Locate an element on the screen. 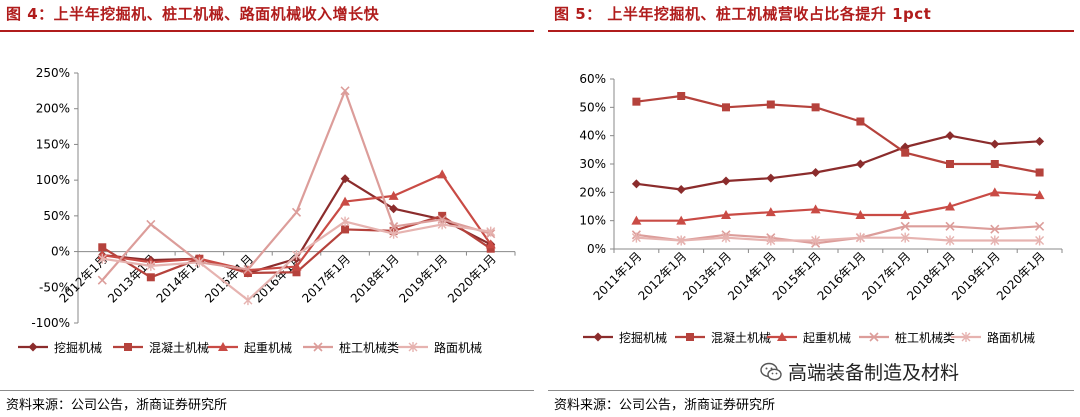 Image resolution: width=1080 pixels, height=417 pixels. watermark: 高端装备制造及材料 is located at coordinates (859, 371).